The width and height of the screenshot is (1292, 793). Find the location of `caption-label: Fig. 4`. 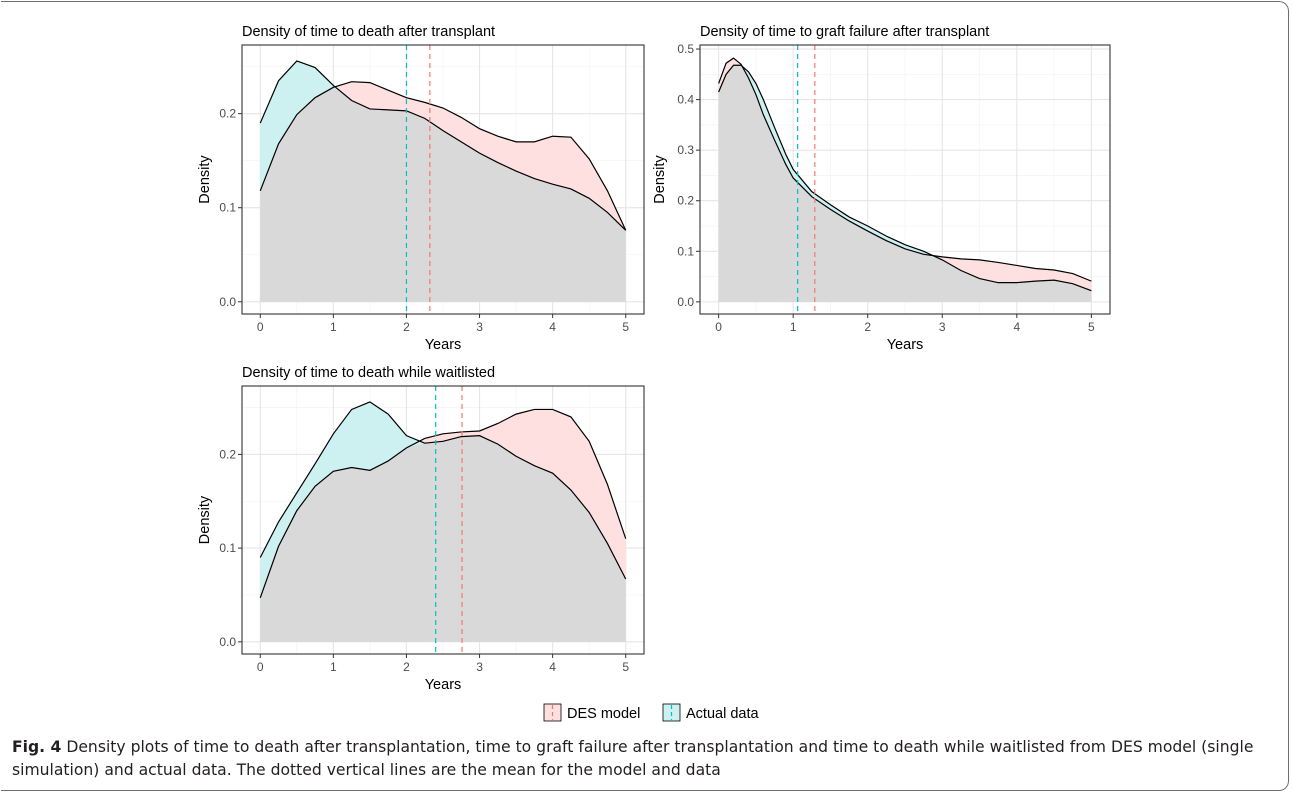

caption-label: Fig. 4 is located at coordinates (37, 747).